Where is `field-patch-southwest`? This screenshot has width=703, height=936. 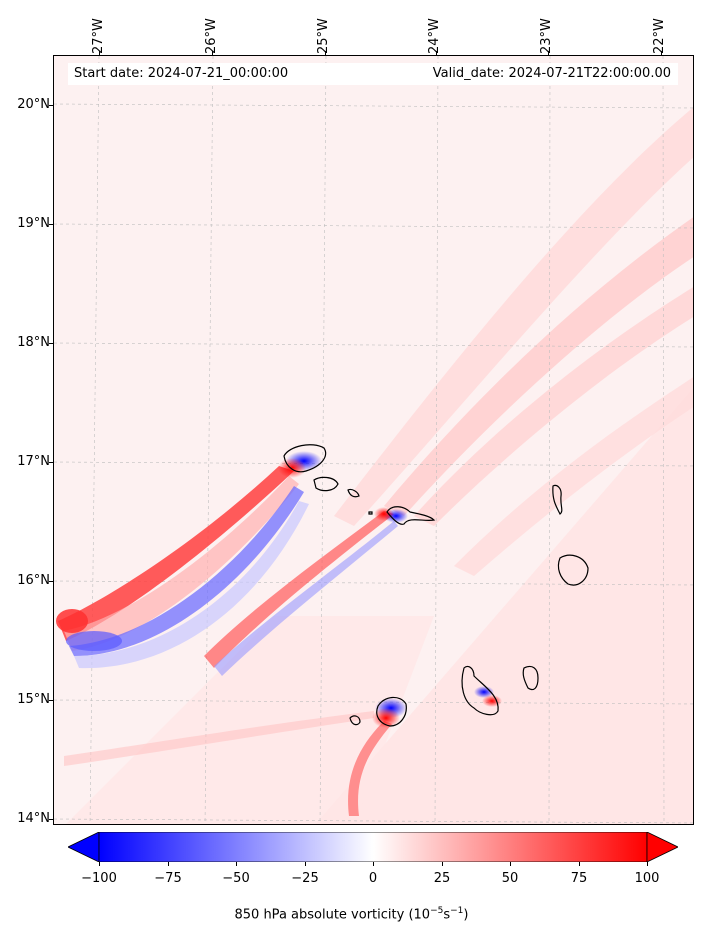
field-patch-southwest is located at coordinates (250, 720).